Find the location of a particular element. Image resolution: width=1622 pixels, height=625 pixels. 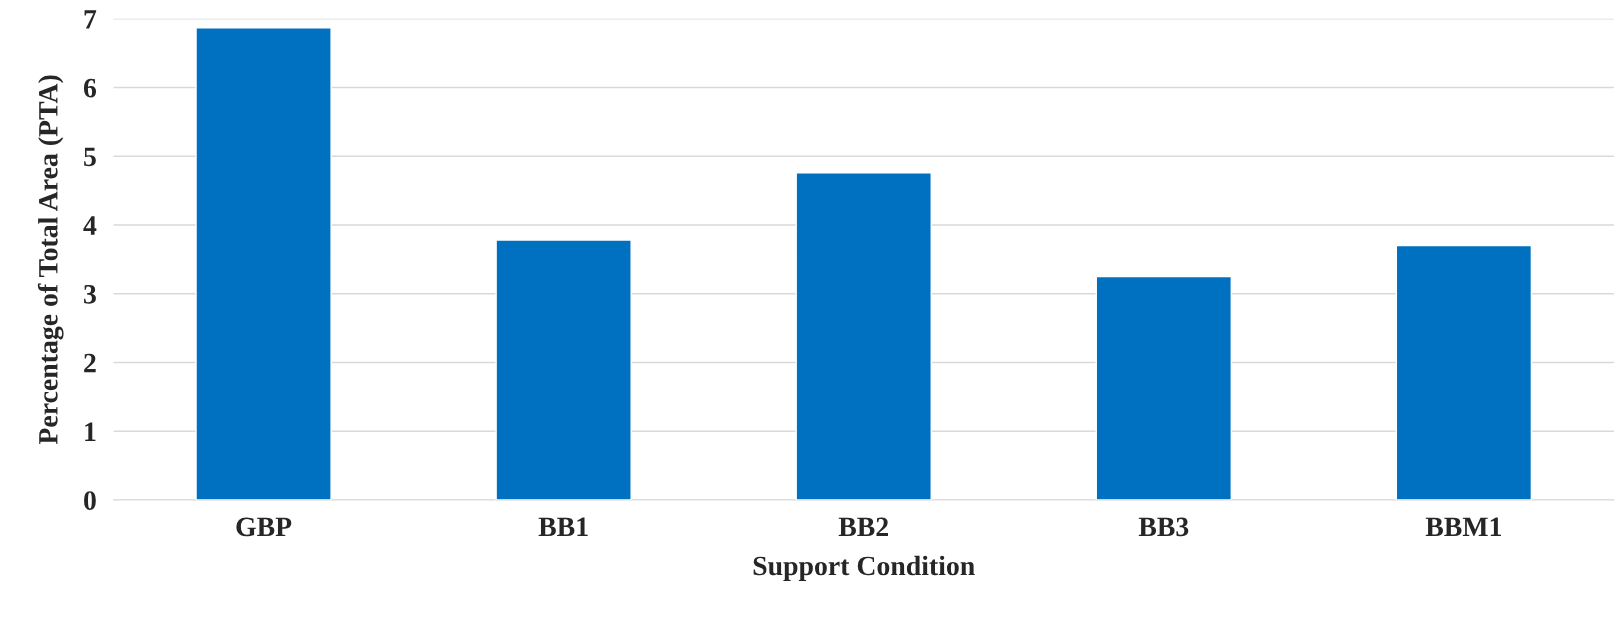

y-tick-label: 1 is located at coordinates (90, 431).